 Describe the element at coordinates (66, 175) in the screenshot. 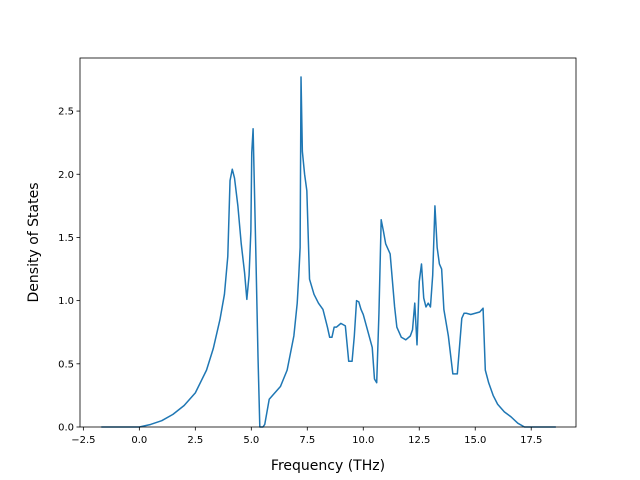

I see `y-tick-label: 2.0` at that location.